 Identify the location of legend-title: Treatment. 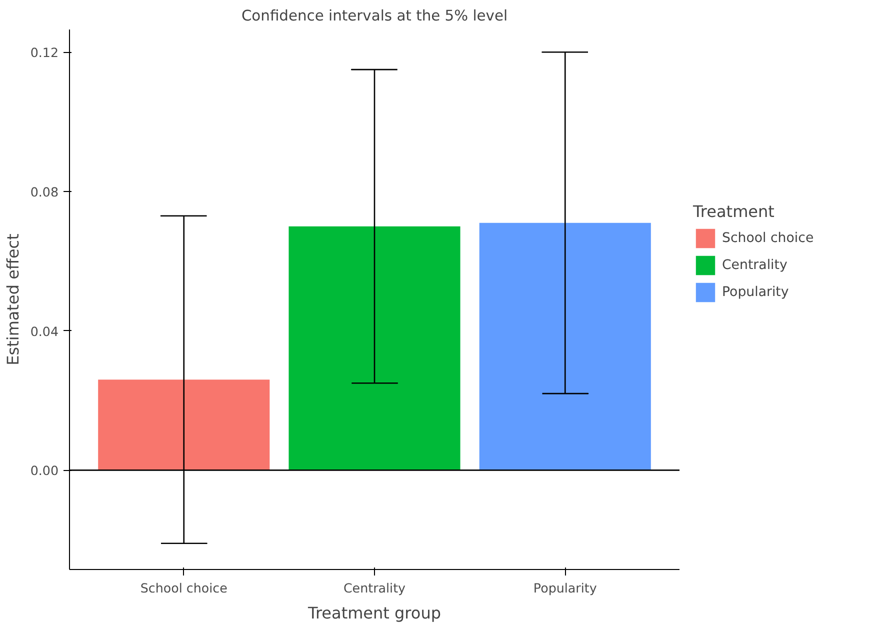
(734, 211).